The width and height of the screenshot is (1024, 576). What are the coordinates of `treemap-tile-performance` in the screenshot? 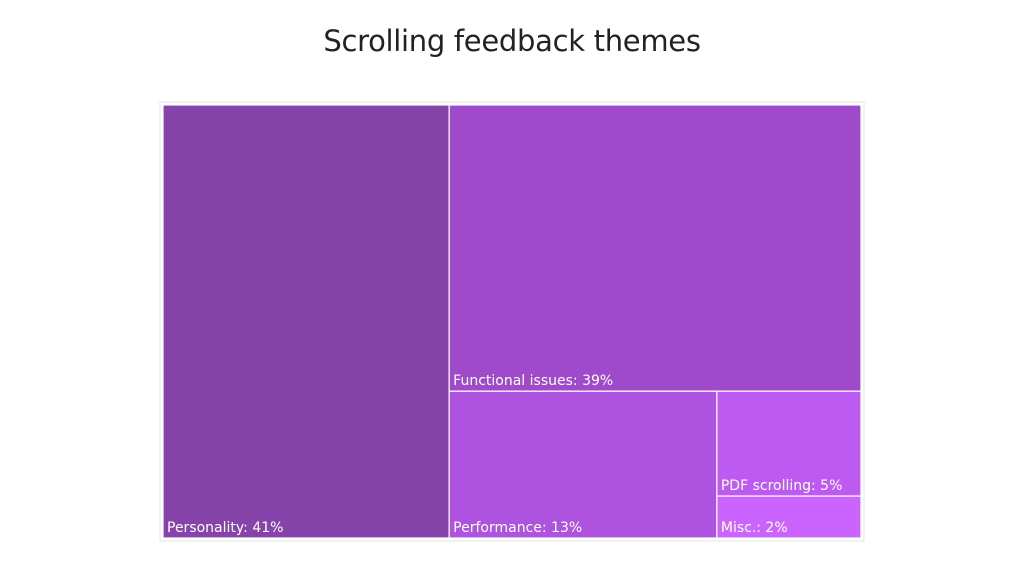 It's located at (583, 464).